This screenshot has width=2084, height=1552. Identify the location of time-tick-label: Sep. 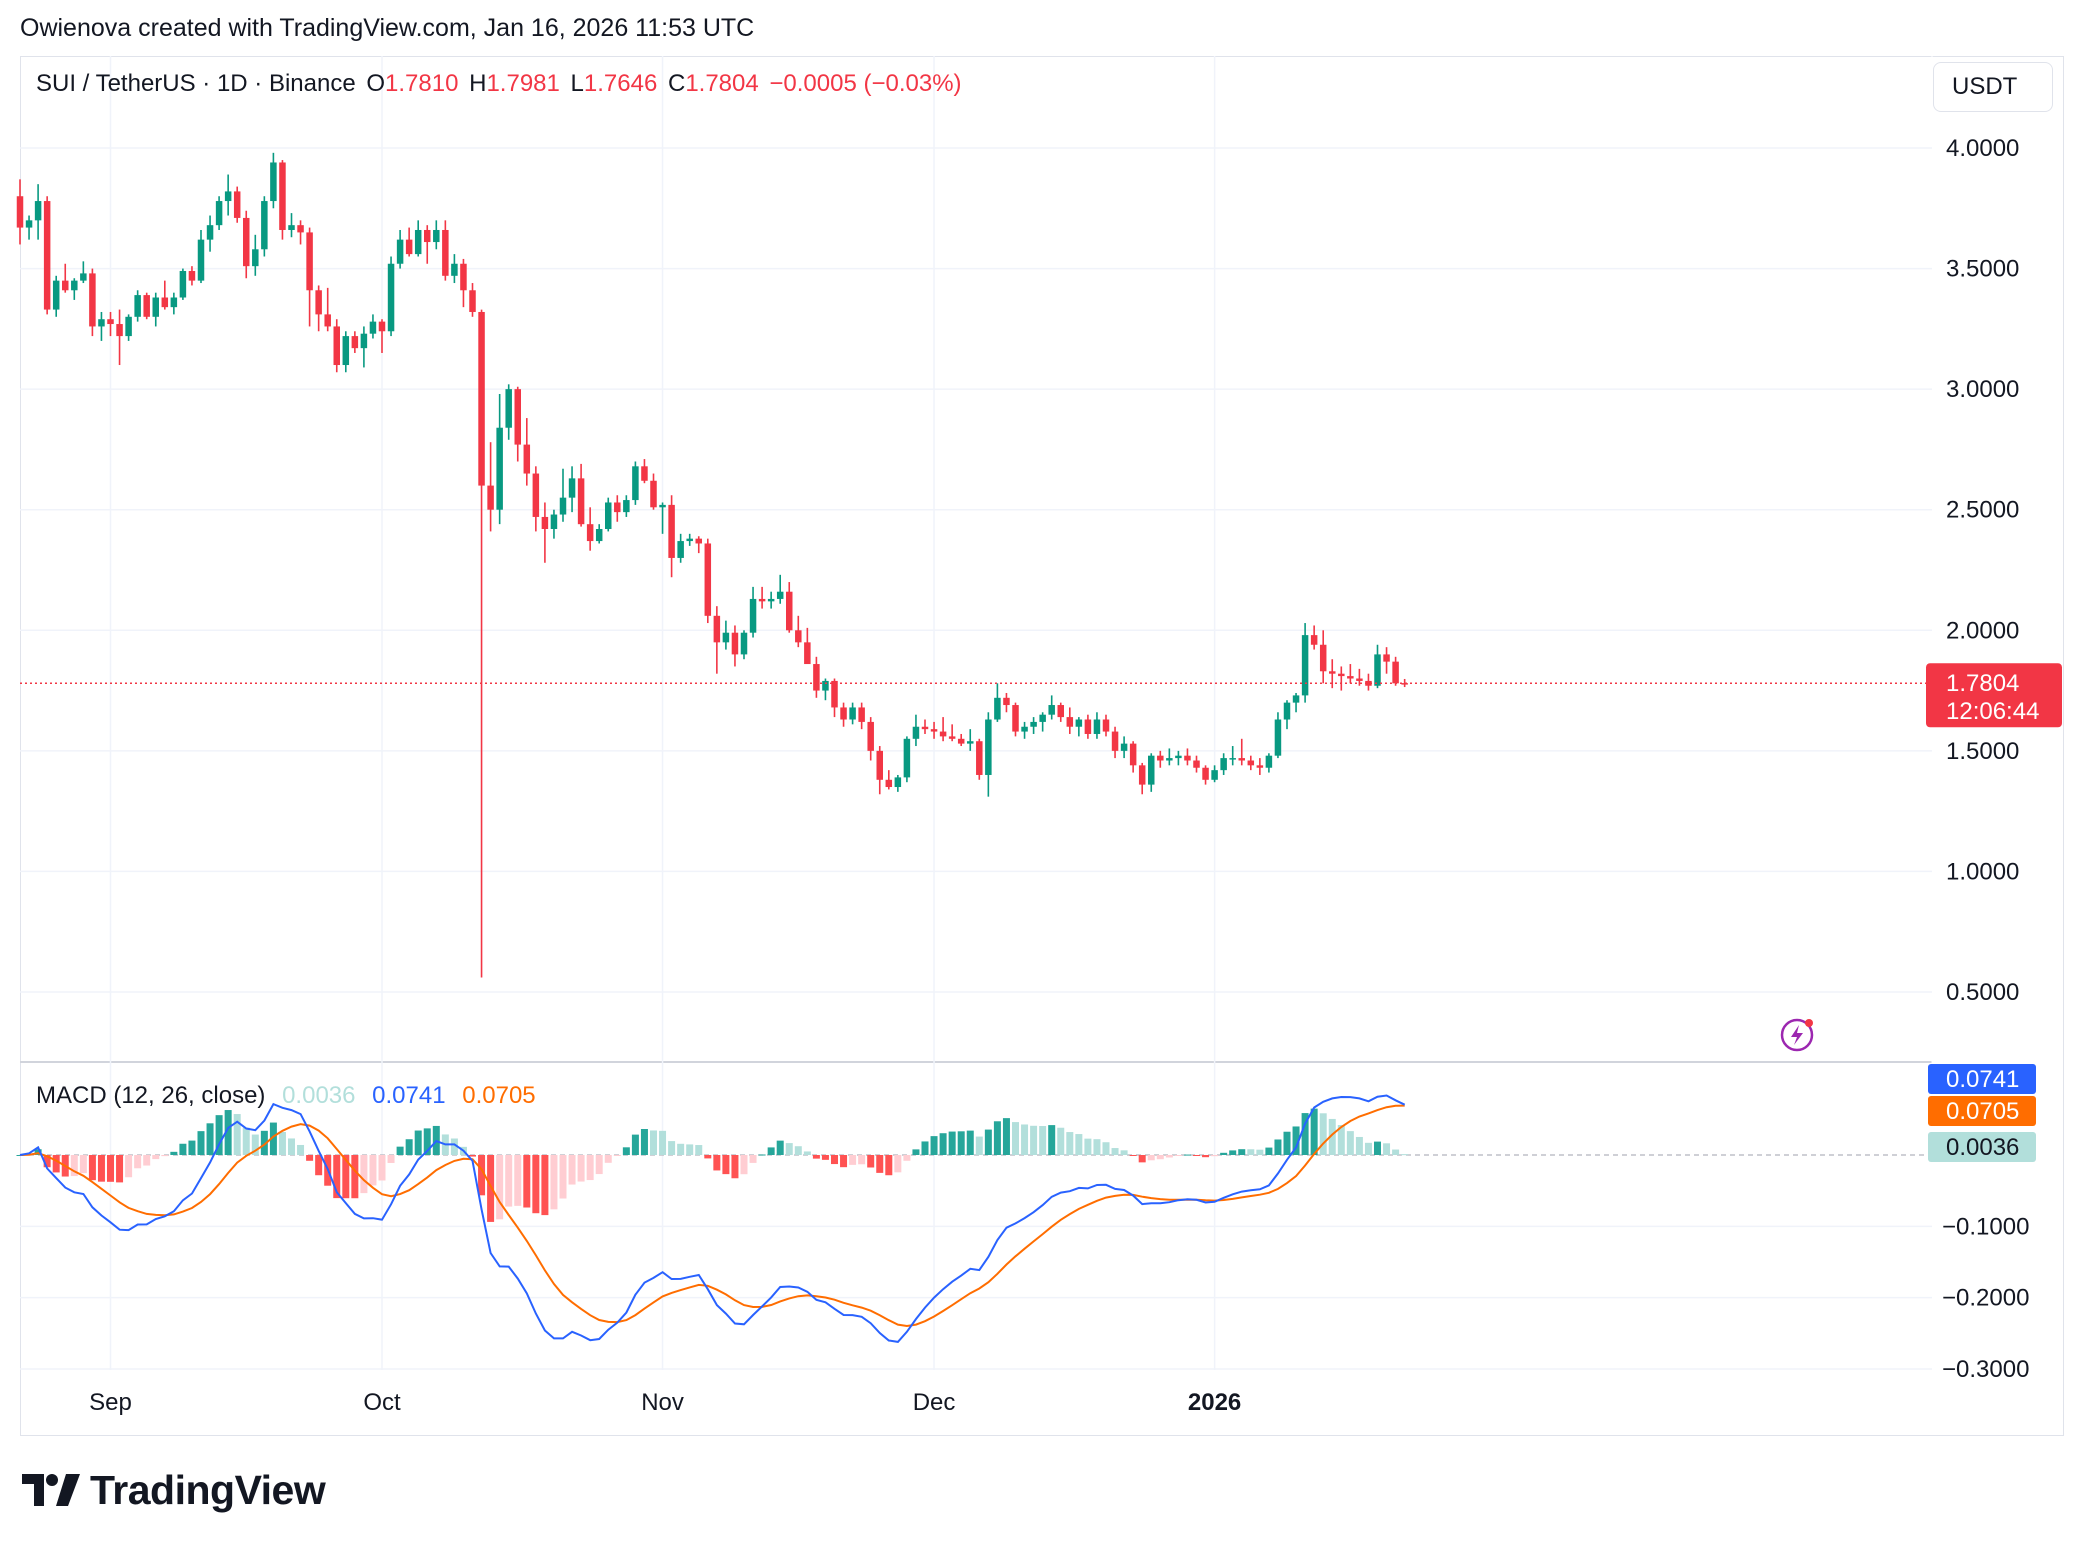
(110, 1402).